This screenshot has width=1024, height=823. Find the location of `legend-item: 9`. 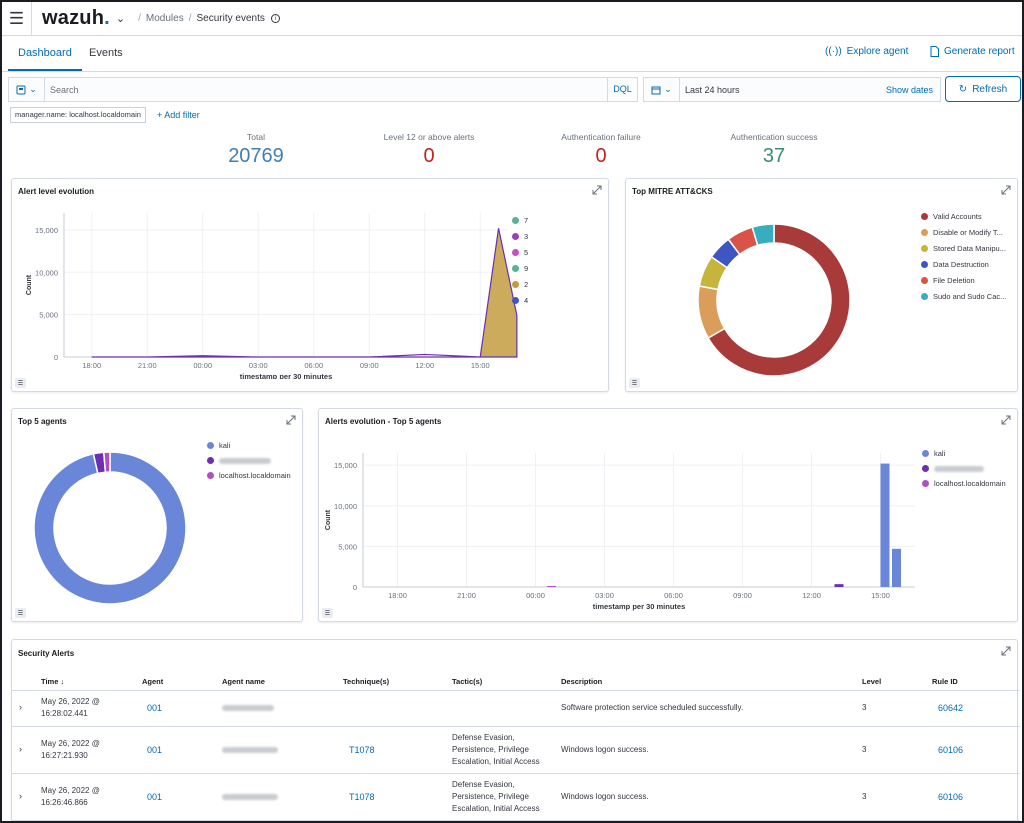

legend-item: 9 is located at coordinates (520, 268).